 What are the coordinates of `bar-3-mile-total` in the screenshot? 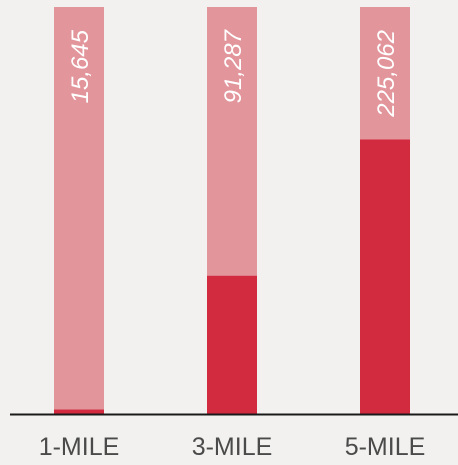 It's located at (232, 141).